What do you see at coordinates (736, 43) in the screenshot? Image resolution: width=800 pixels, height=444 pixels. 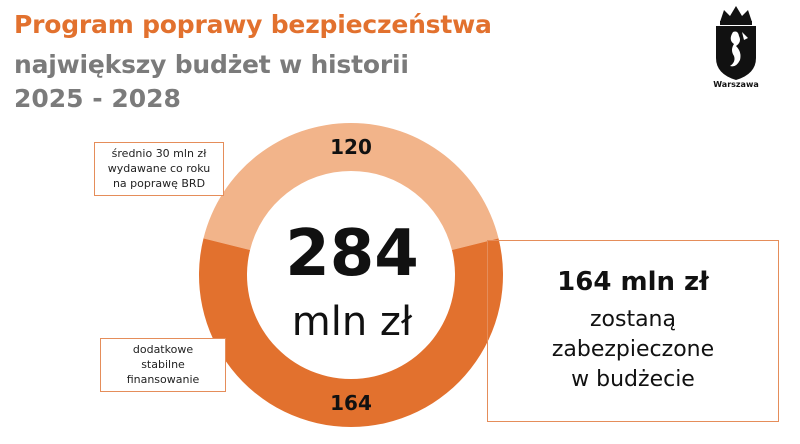 I see `warszawa-coat-of-arms-icon` at bounding box center [736, 43].